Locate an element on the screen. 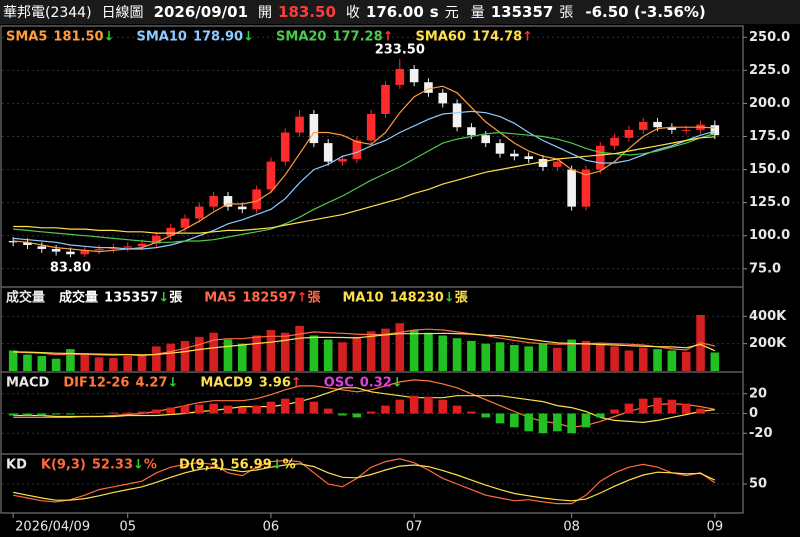 This screenshot has height=537, width=800. period: 日線圖 is located at coordinates (122, 13).